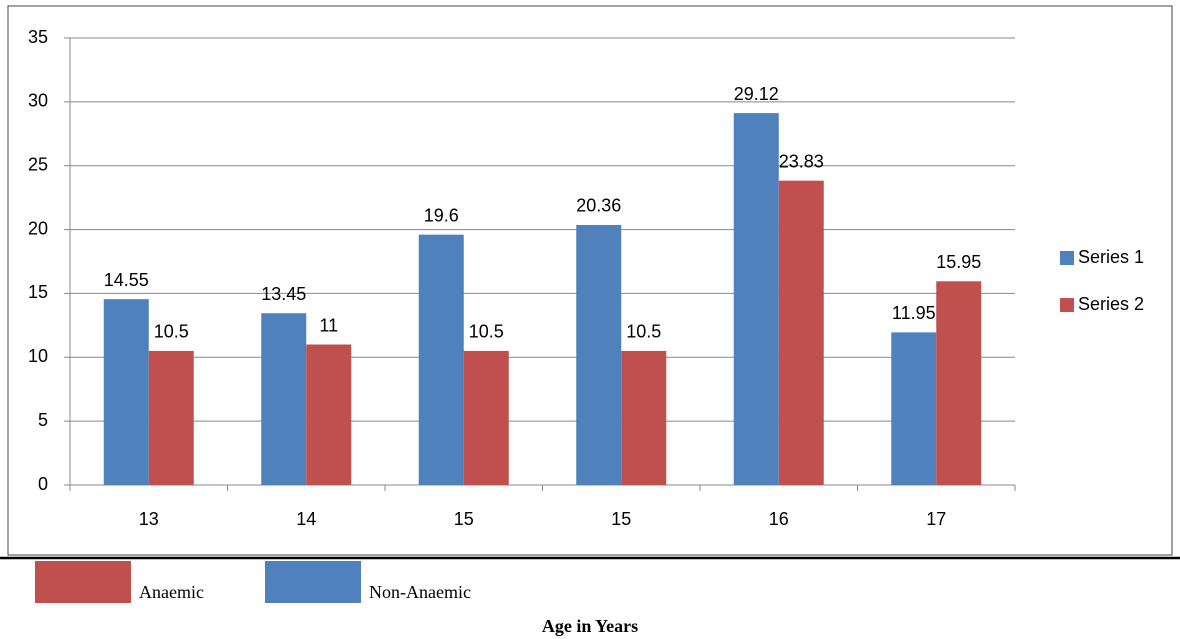 Image resolution: width=1180 pixels, height=639 pixels. Describe the element at coordinates (936, 519) in the screenshot. I see `x-tick-label: 17` at that location.